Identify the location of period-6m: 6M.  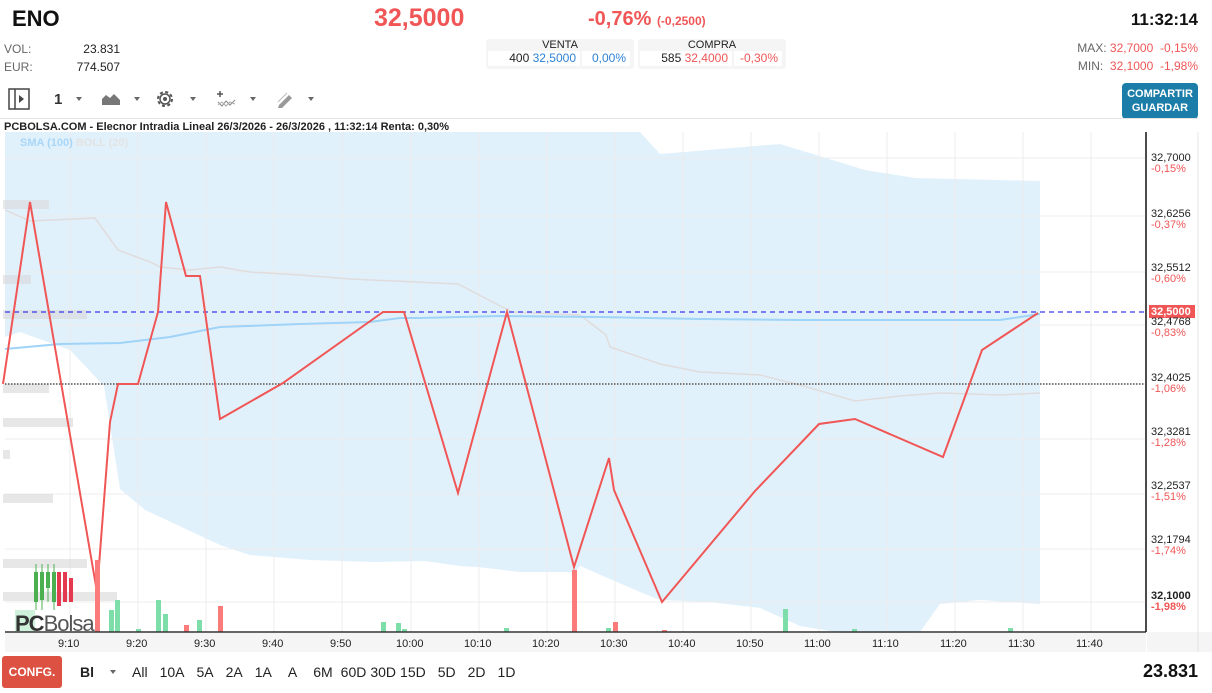
(323, 672).